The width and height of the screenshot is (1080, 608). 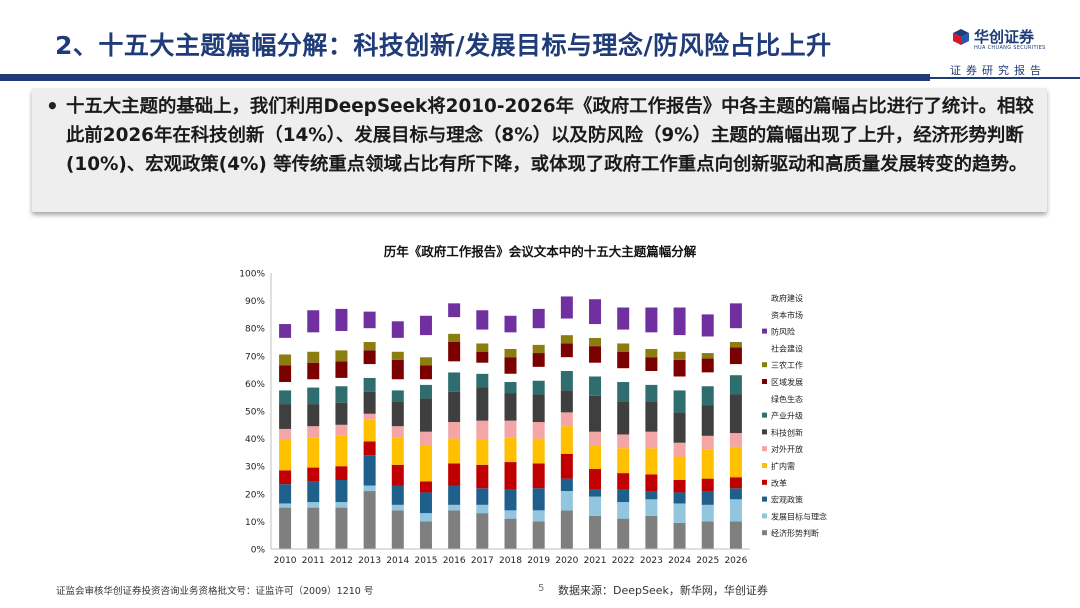 What do you see at coordinates (255, 413) in the screenshot?
I see `y-tick-label: 50%` at bounding box center [255, 413].